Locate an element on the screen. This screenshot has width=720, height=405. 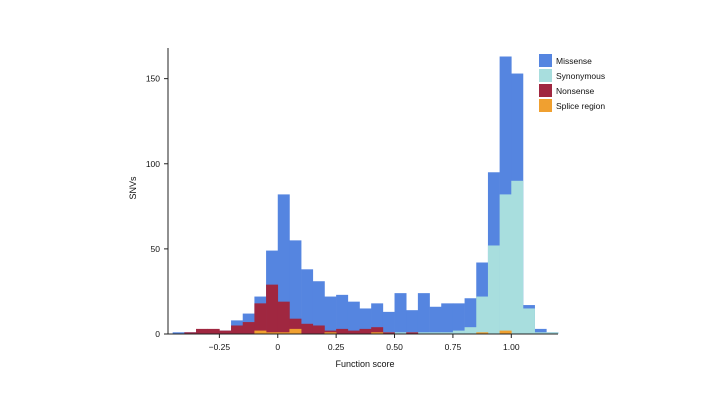
legend-swatch-synonymous is located at coordinates (545, 75).